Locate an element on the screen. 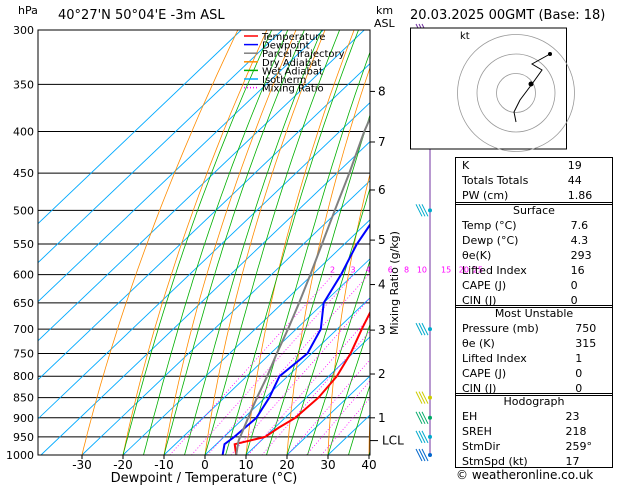 The width and height of the screenshot is (629, 486). pressure-tick-label: 900 is located at coordinates (23, 418).